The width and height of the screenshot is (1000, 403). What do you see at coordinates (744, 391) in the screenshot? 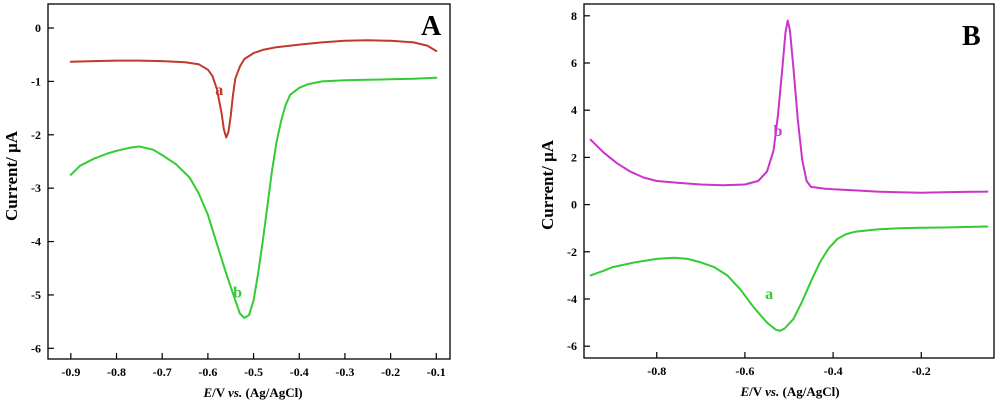
I see `panel-b-xlabel-e: E` at bounding box center [744, 391].